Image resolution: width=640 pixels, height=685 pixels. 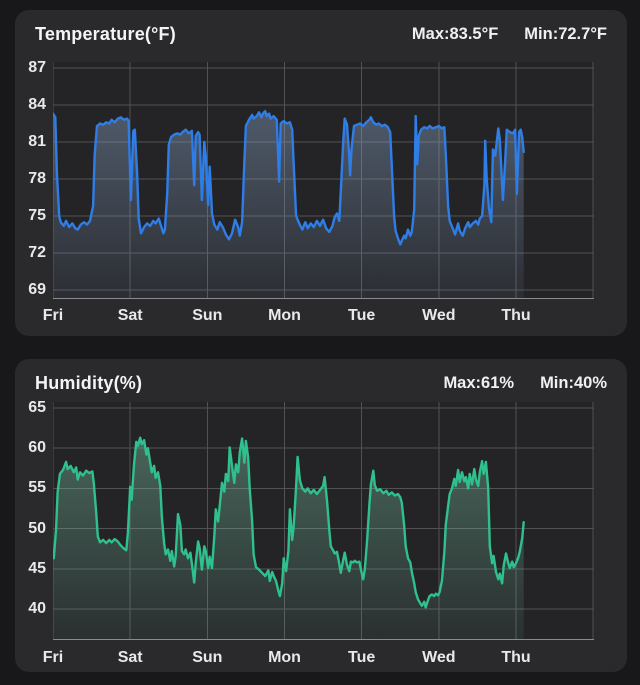 I want to click on temperature-maxmin: Max:83.5°F Min:72.7°F, so click(x=509, y=34).